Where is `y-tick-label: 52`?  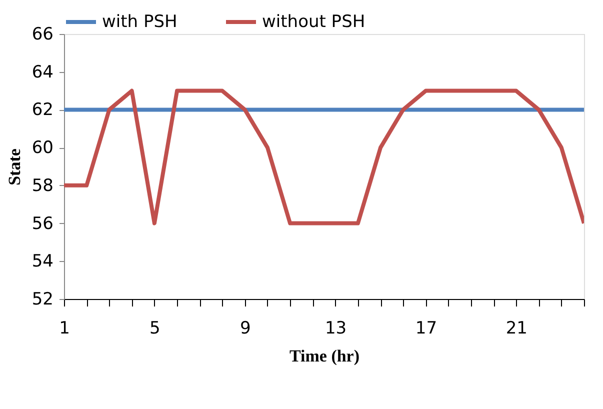 y-tick-label: 52 is located at coordinates (43, 300).